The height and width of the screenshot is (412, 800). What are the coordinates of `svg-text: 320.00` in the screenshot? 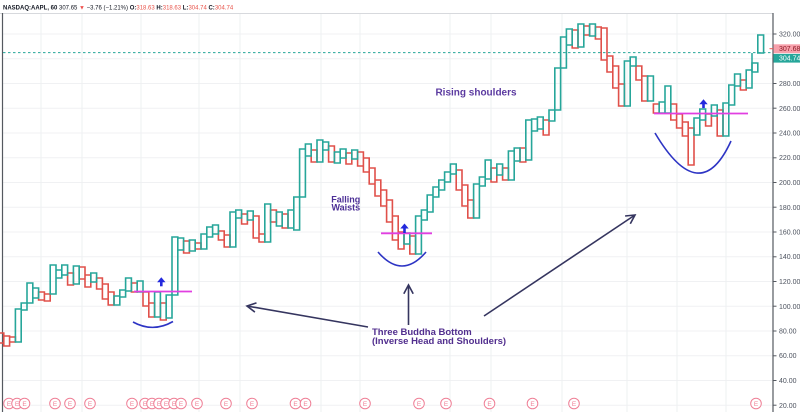 It's located at (789, 35).